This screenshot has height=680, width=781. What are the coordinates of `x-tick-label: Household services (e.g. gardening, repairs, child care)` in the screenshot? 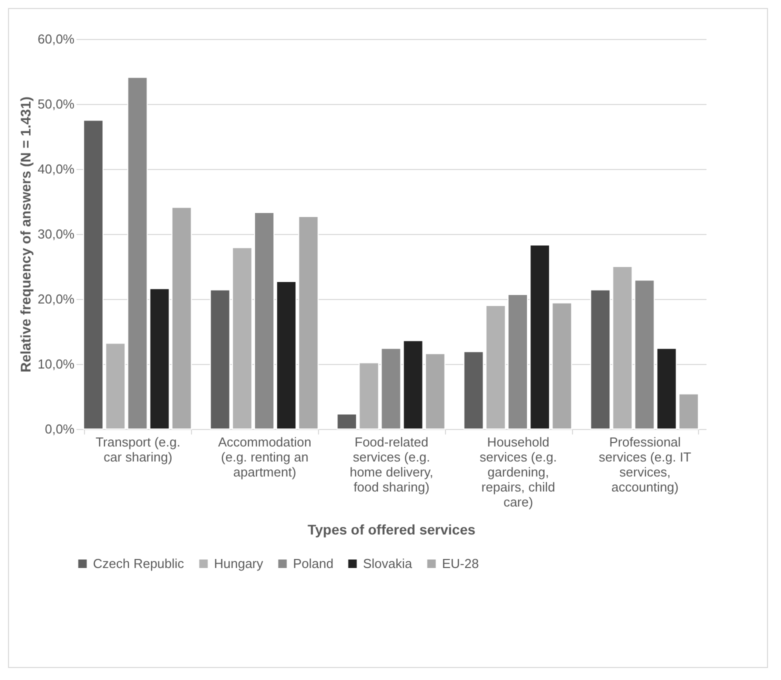 It's located at (518, 472).